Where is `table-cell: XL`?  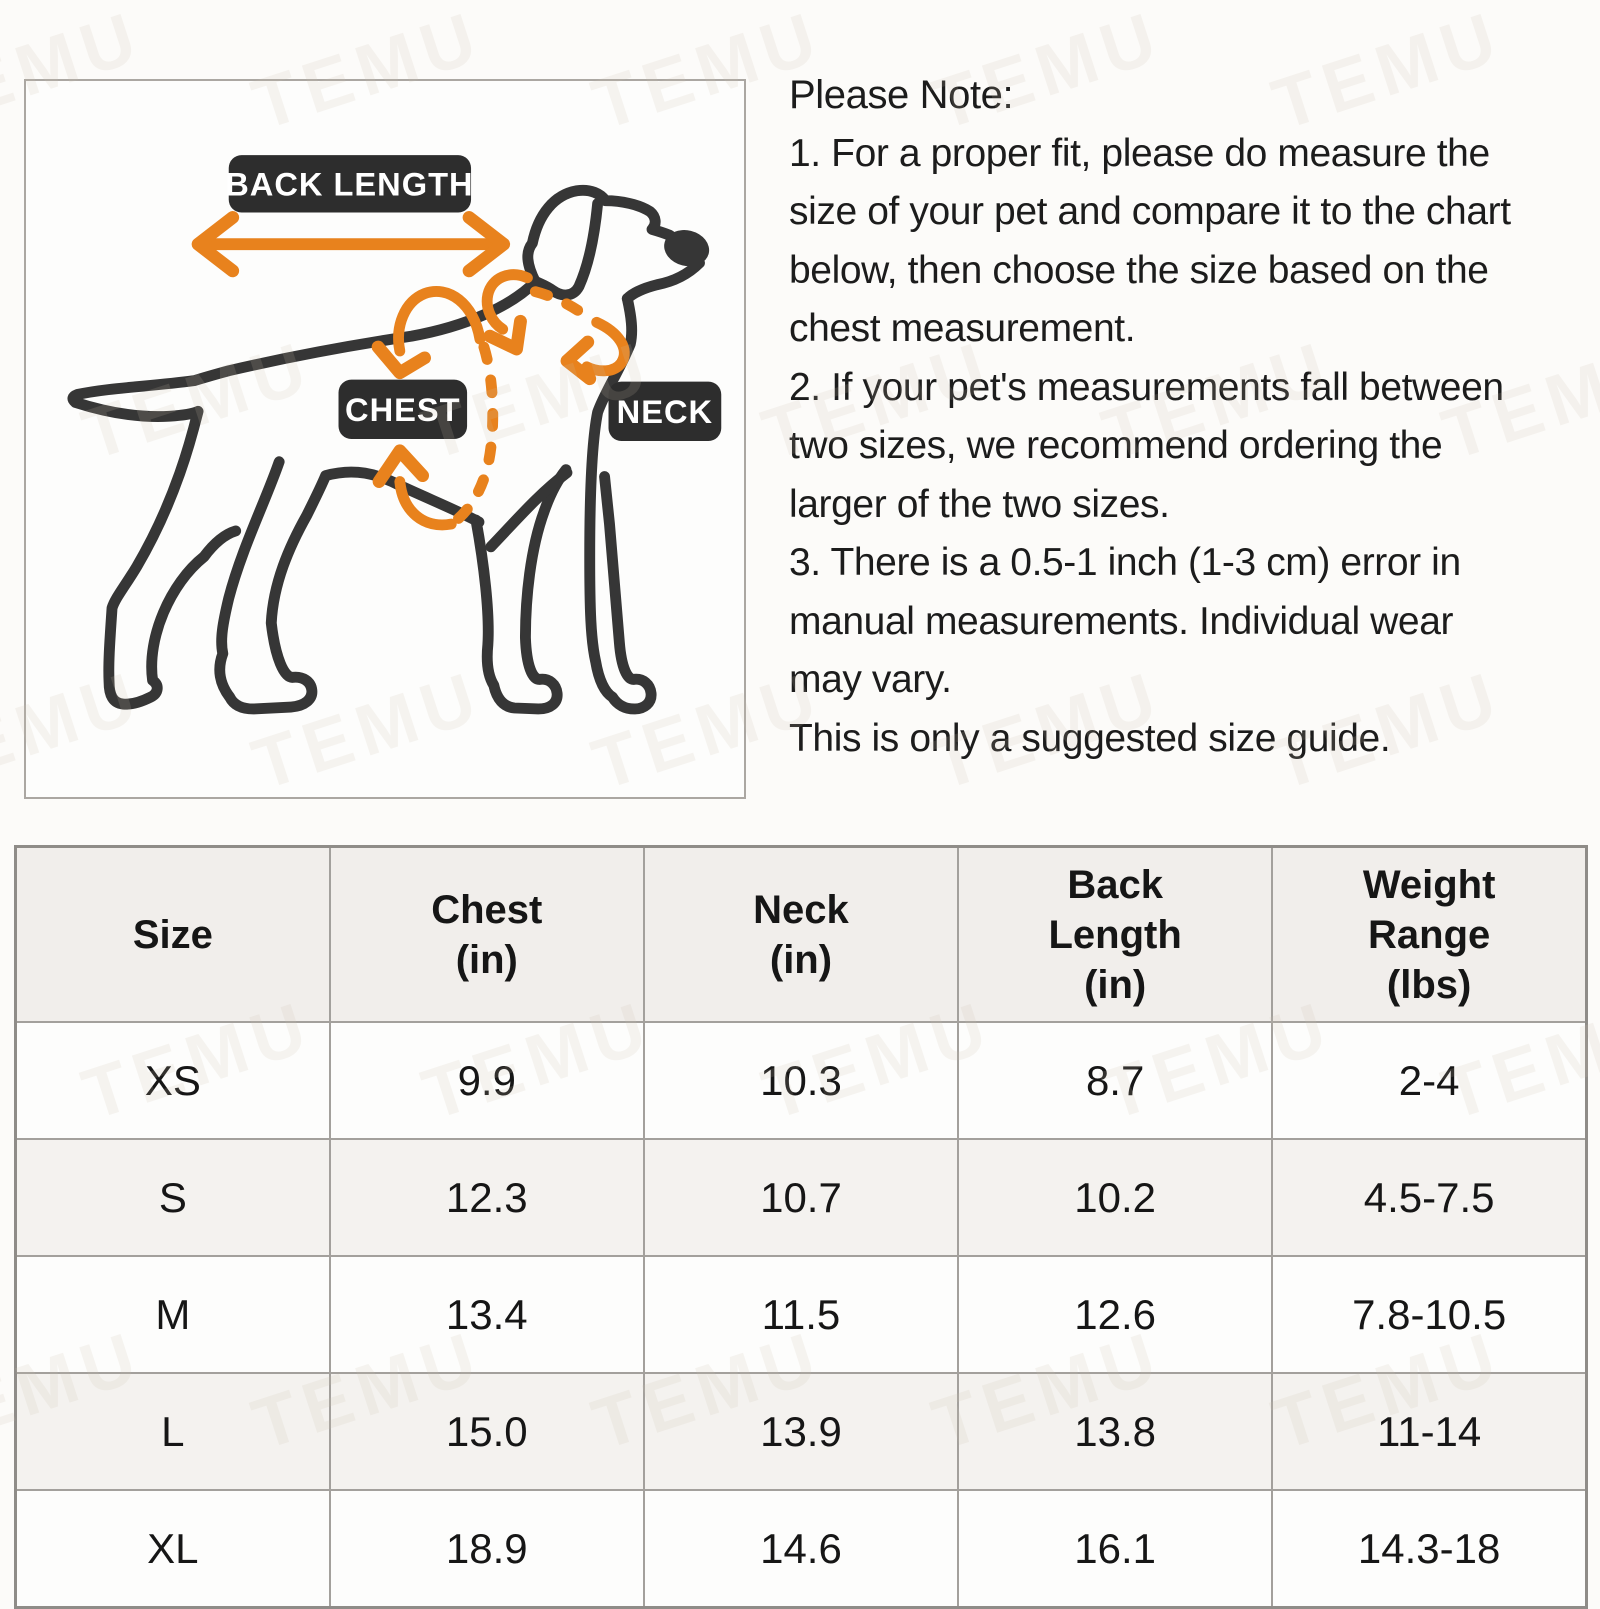
table-cell: XL is located at coordinates (172, 1549).